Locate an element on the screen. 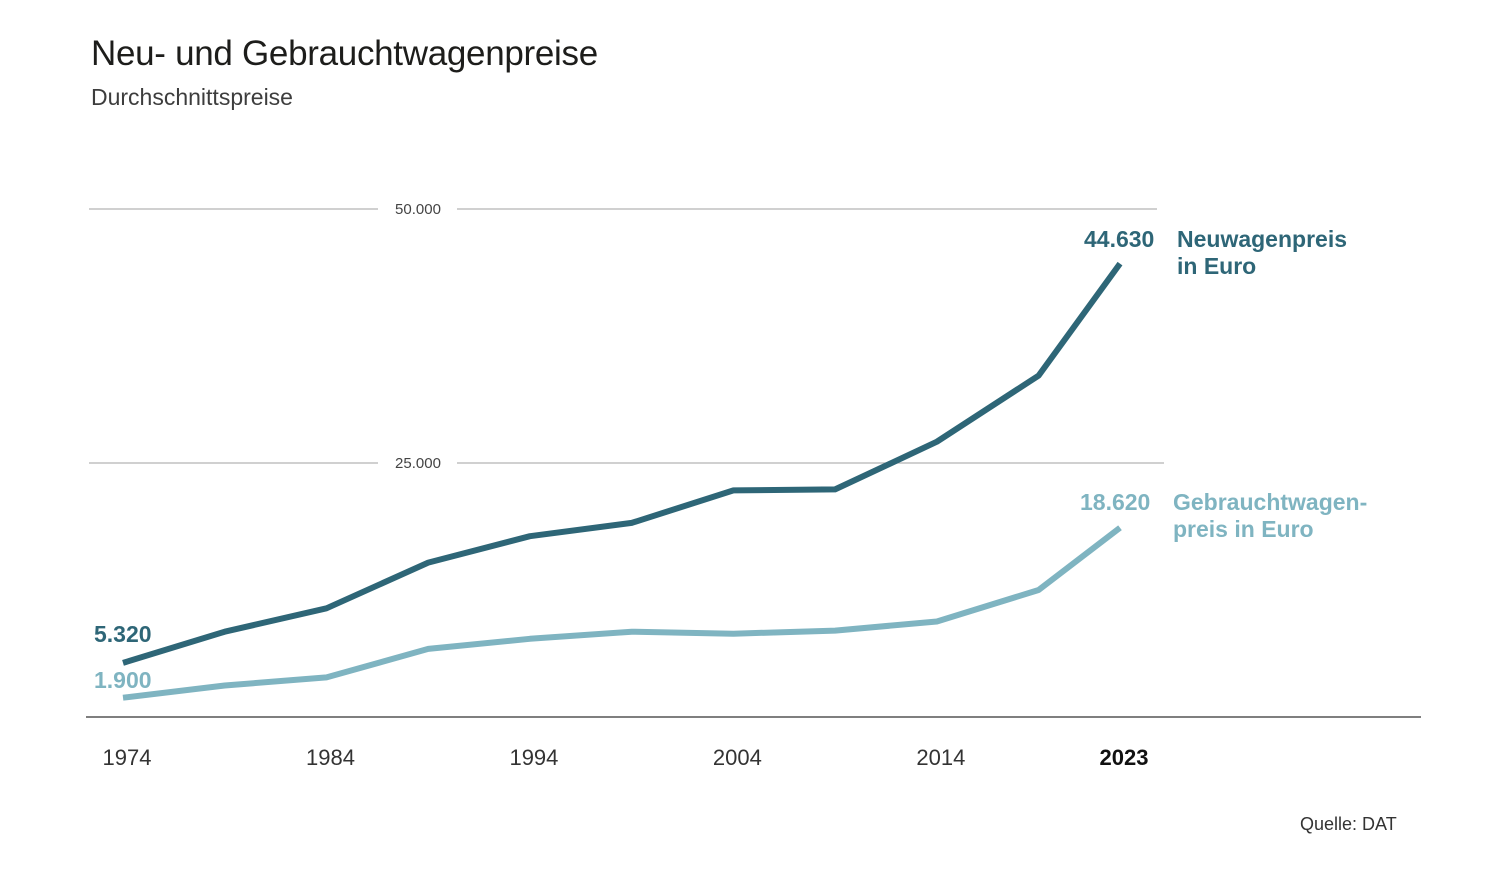 This screenshot has height=887, width=1500. chart-title: Neu- und Gebrauchtwagenpreise is located at coordinates (344, 53).